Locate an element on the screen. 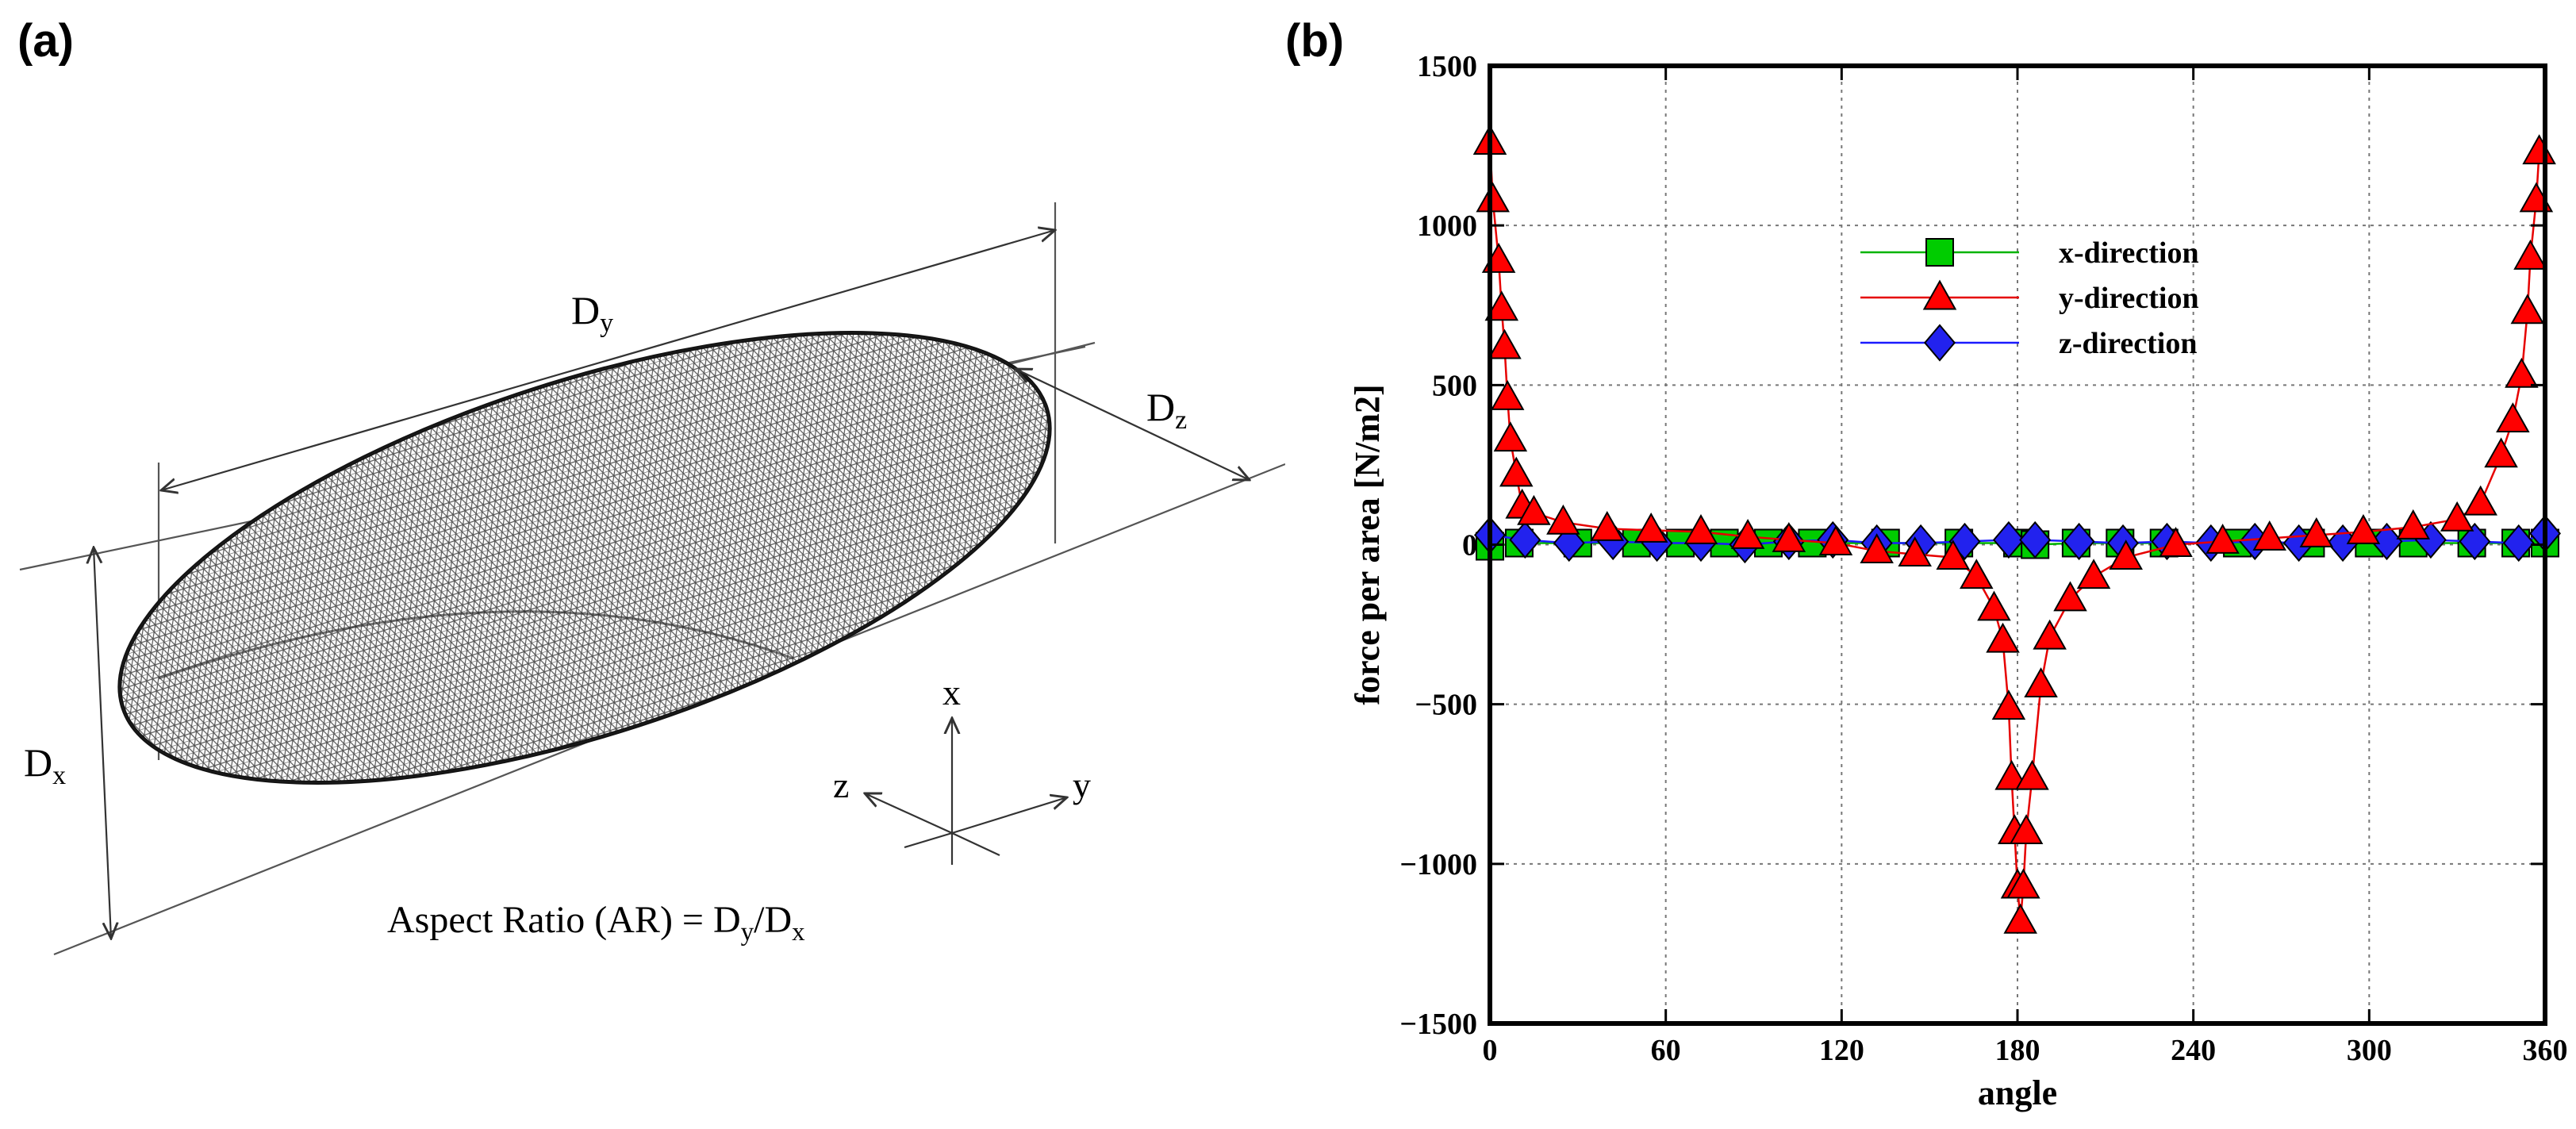  legend-label: y-direction is located at coordinates (2129, 298).